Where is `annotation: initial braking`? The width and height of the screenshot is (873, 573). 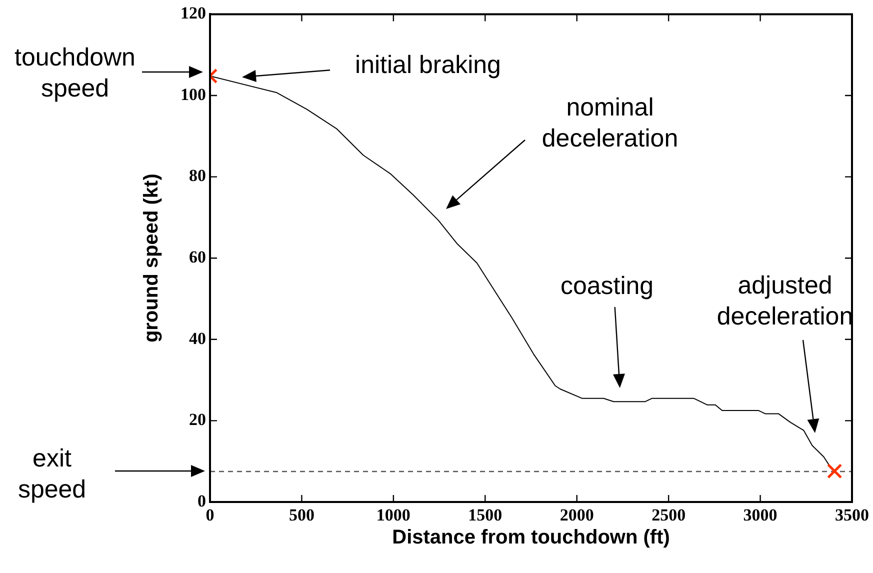
annotation: initial braking is located at coordinates (428, 64).